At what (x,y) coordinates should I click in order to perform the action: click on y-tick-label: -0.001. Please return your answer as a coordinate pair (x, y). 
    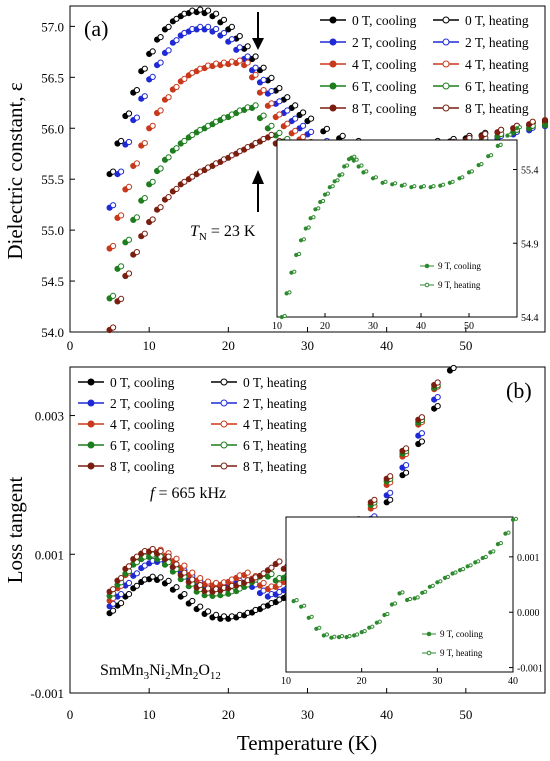
    Looking at the image, I should click on (47, 693).